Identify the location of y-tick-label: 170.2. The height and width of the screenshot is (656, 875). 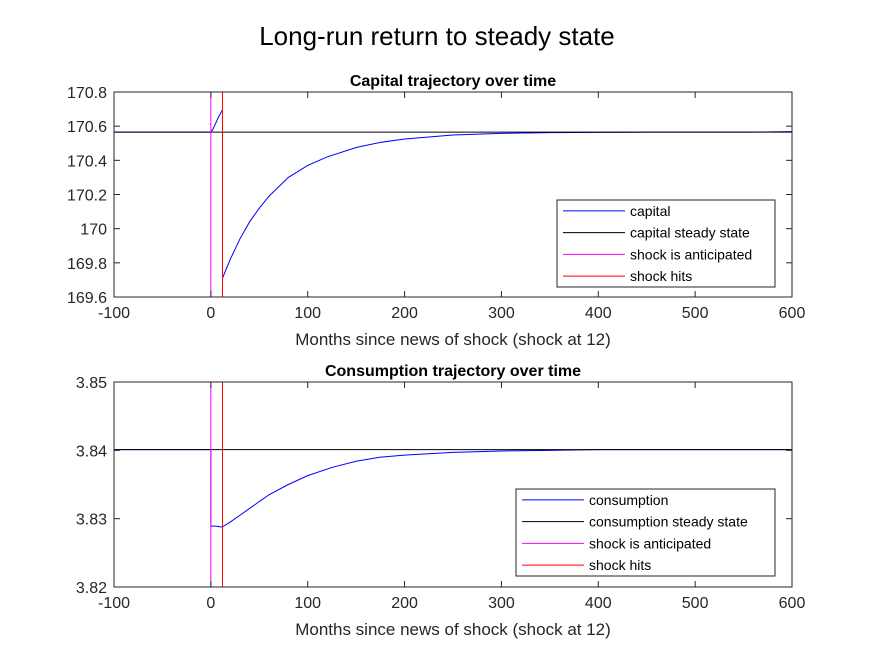
(87, 196).